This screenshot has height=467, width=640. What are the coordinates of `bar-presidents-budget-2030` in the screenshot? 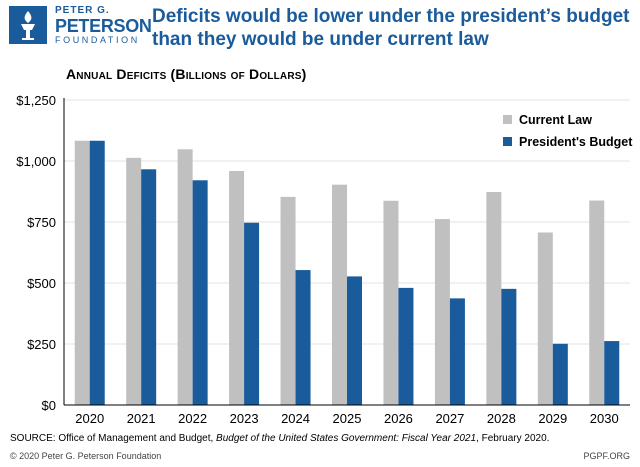 It's located at (612, 373).